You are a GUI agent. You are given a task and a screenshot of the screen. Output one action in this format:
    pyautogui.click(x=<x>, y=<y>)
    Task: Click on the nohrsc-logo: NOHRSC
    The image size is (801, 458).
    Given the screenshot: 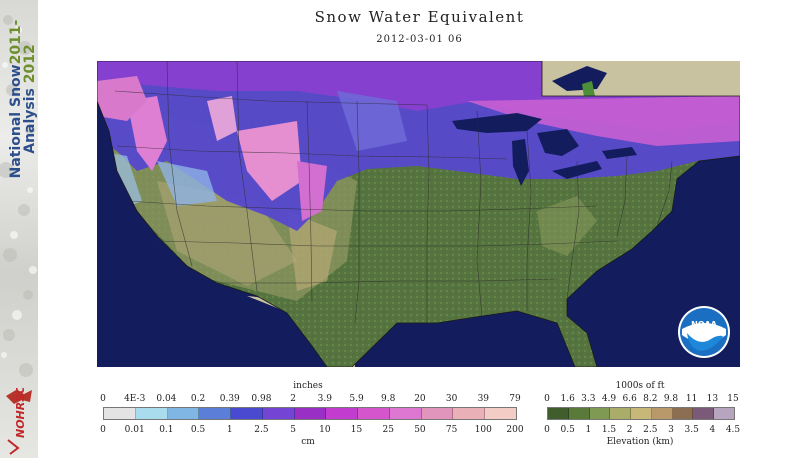 What is the action you would take?
    pyautogui.click(x=19, y=421)
    